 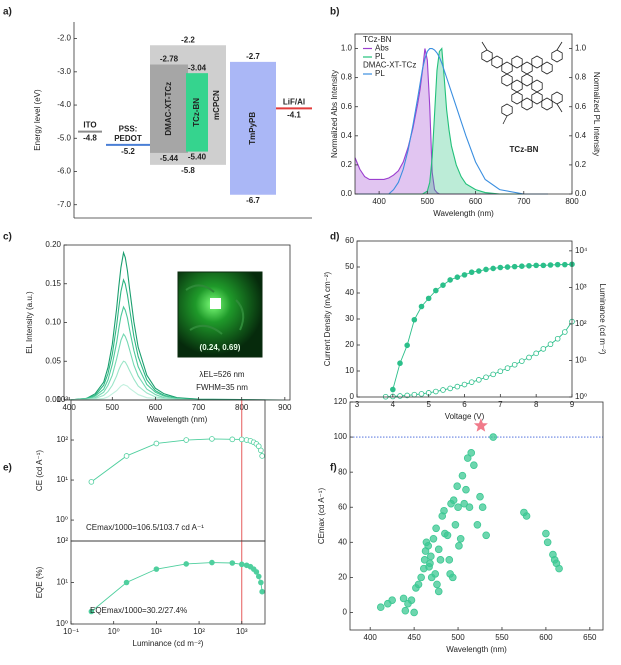 I want to click on y-tick-label: -6.0, so click(x=64, y=171).